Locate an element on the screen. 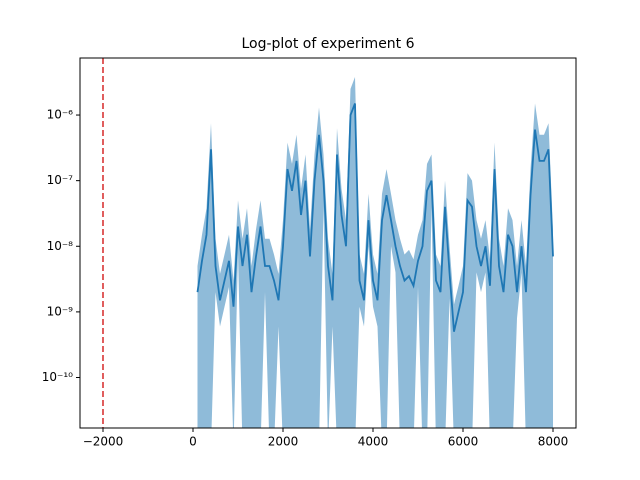 The height and width of the screenshot is (480, 640). x-tick-label: 0 is located at coordinates (193, 442).